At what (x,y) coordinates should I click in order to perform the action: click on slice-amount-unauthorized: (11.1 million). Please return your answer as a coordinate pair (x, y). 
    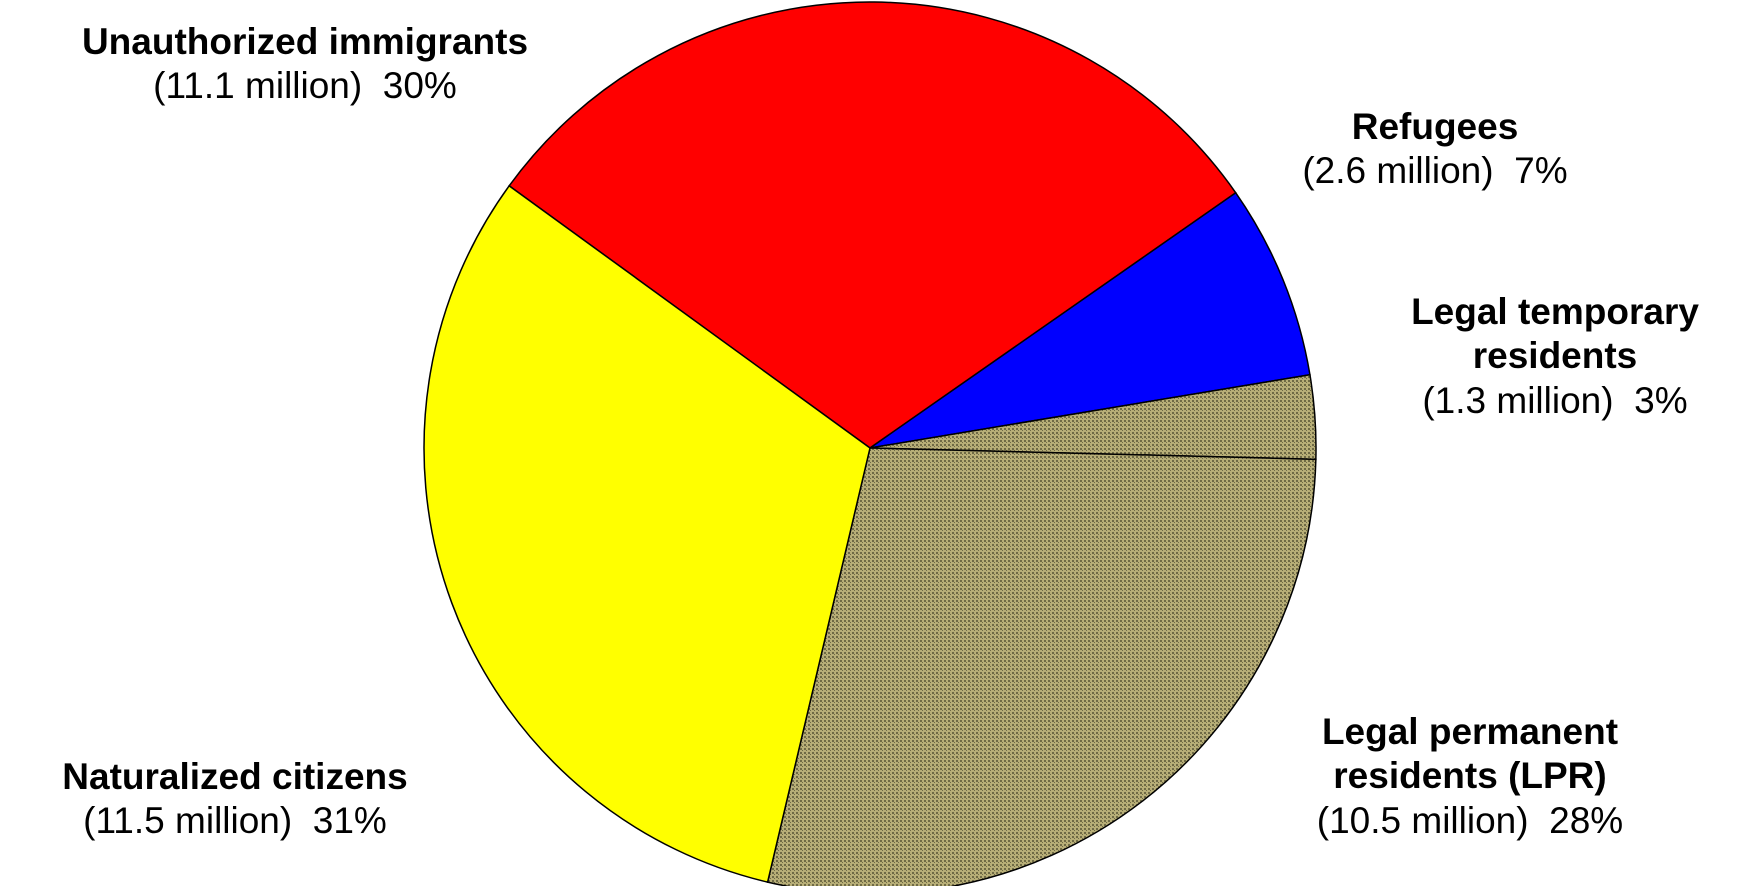
    Looking at the image, I should click on (258, 86).